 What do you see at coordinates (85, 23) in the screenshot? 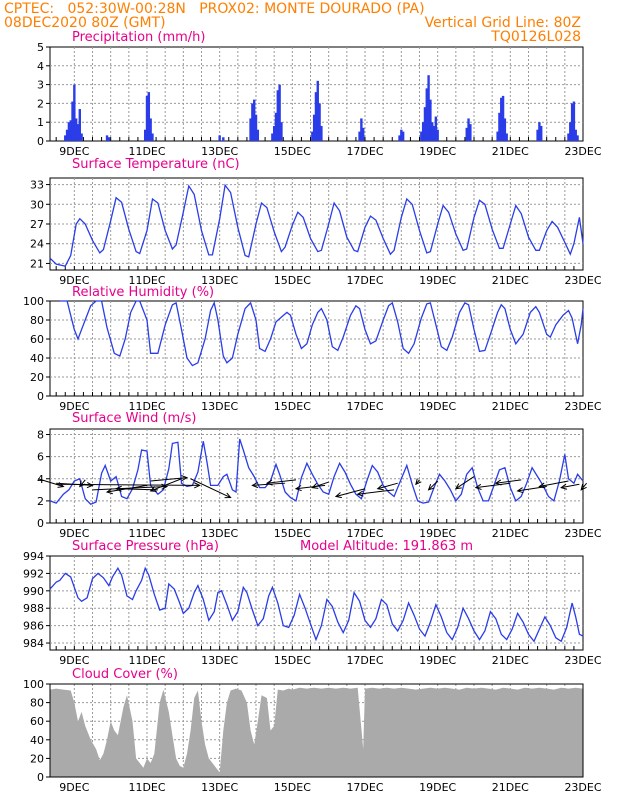
I see `header-datetime: 08DEC2020 80Z (GMT)` at bounding box center [85, 23].